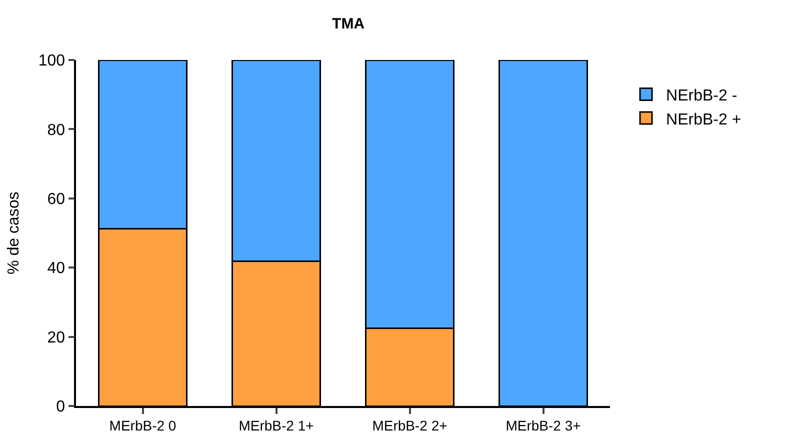 Image resolution: width=810 pixels, height=446 pixels. What do you see at coordinates (14, 233) in the screenshot?
I see `y-axis-title: % de casos` at bounding box center [14, 233].